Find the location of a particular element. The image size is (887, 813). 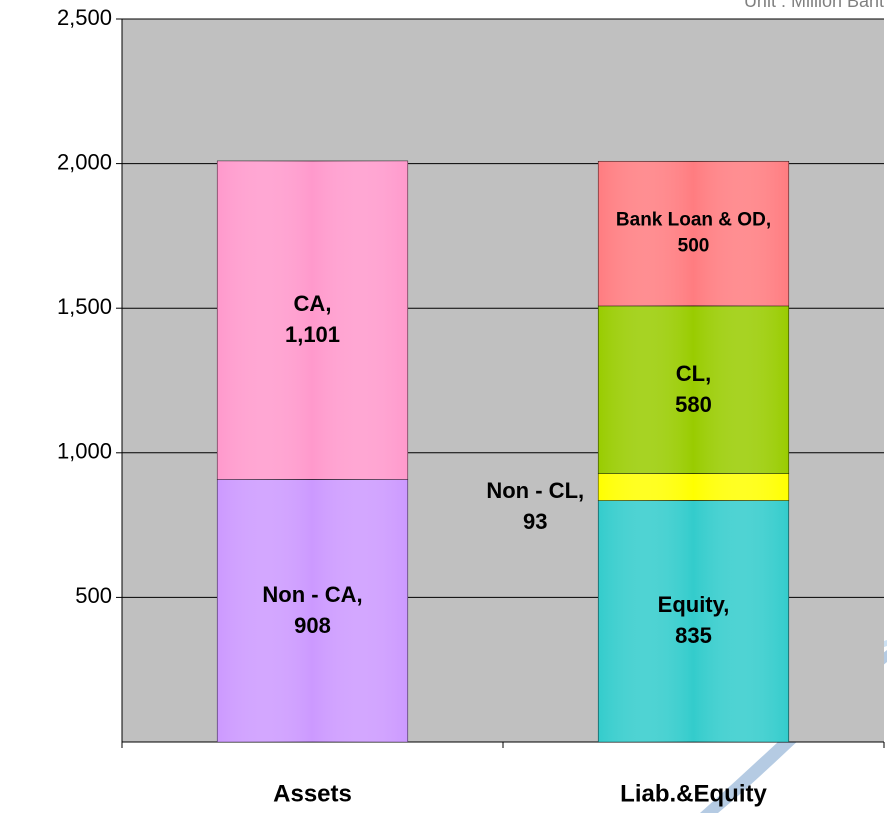

data-label: Non - CA, 908 is located at coordinates (312, 611).